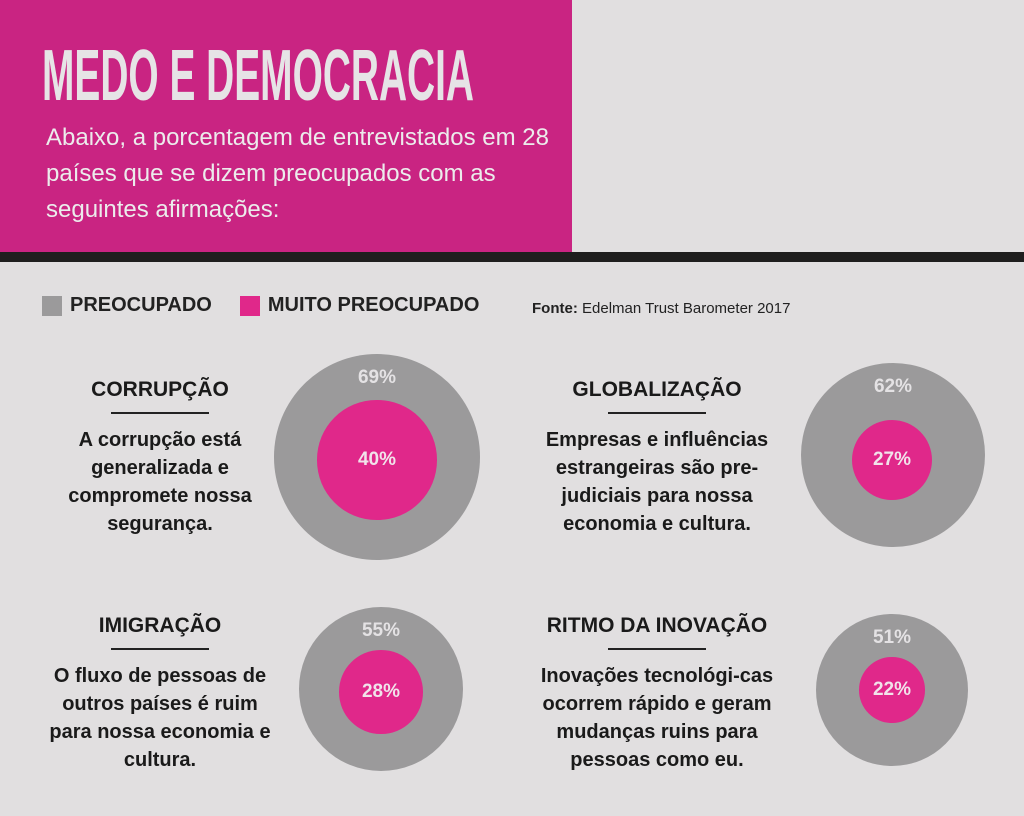 Image resolution: width=1024 pixels, height=816 pixels. Describe the element at coordinates (373, 305) in the screenshot. I see `legend-label-muito: MUITO PREOCUPADO` at that location.